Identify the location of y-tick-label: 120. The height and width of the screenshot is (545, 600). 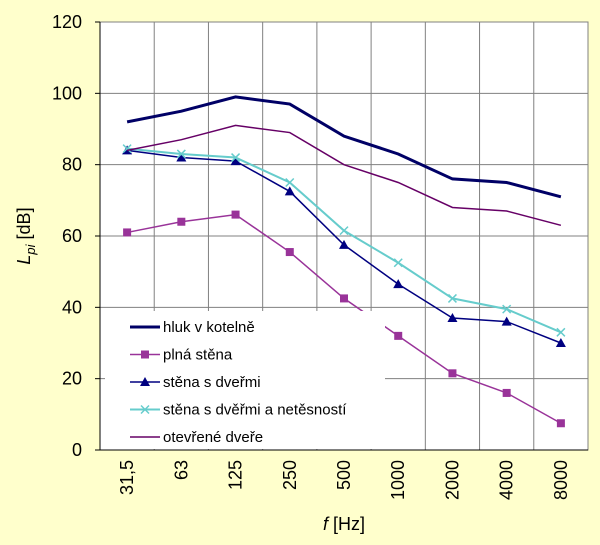
(67, 22).